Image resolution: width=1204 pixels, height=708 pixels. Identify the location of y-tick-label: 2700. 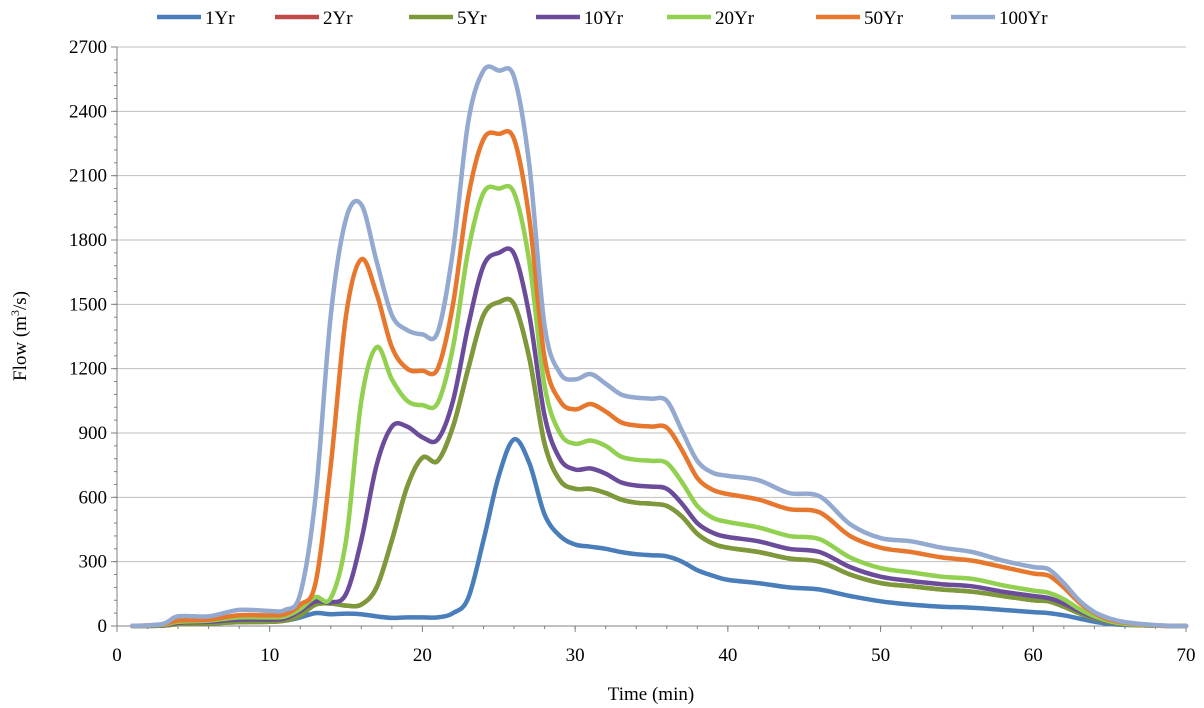
(88, 47).